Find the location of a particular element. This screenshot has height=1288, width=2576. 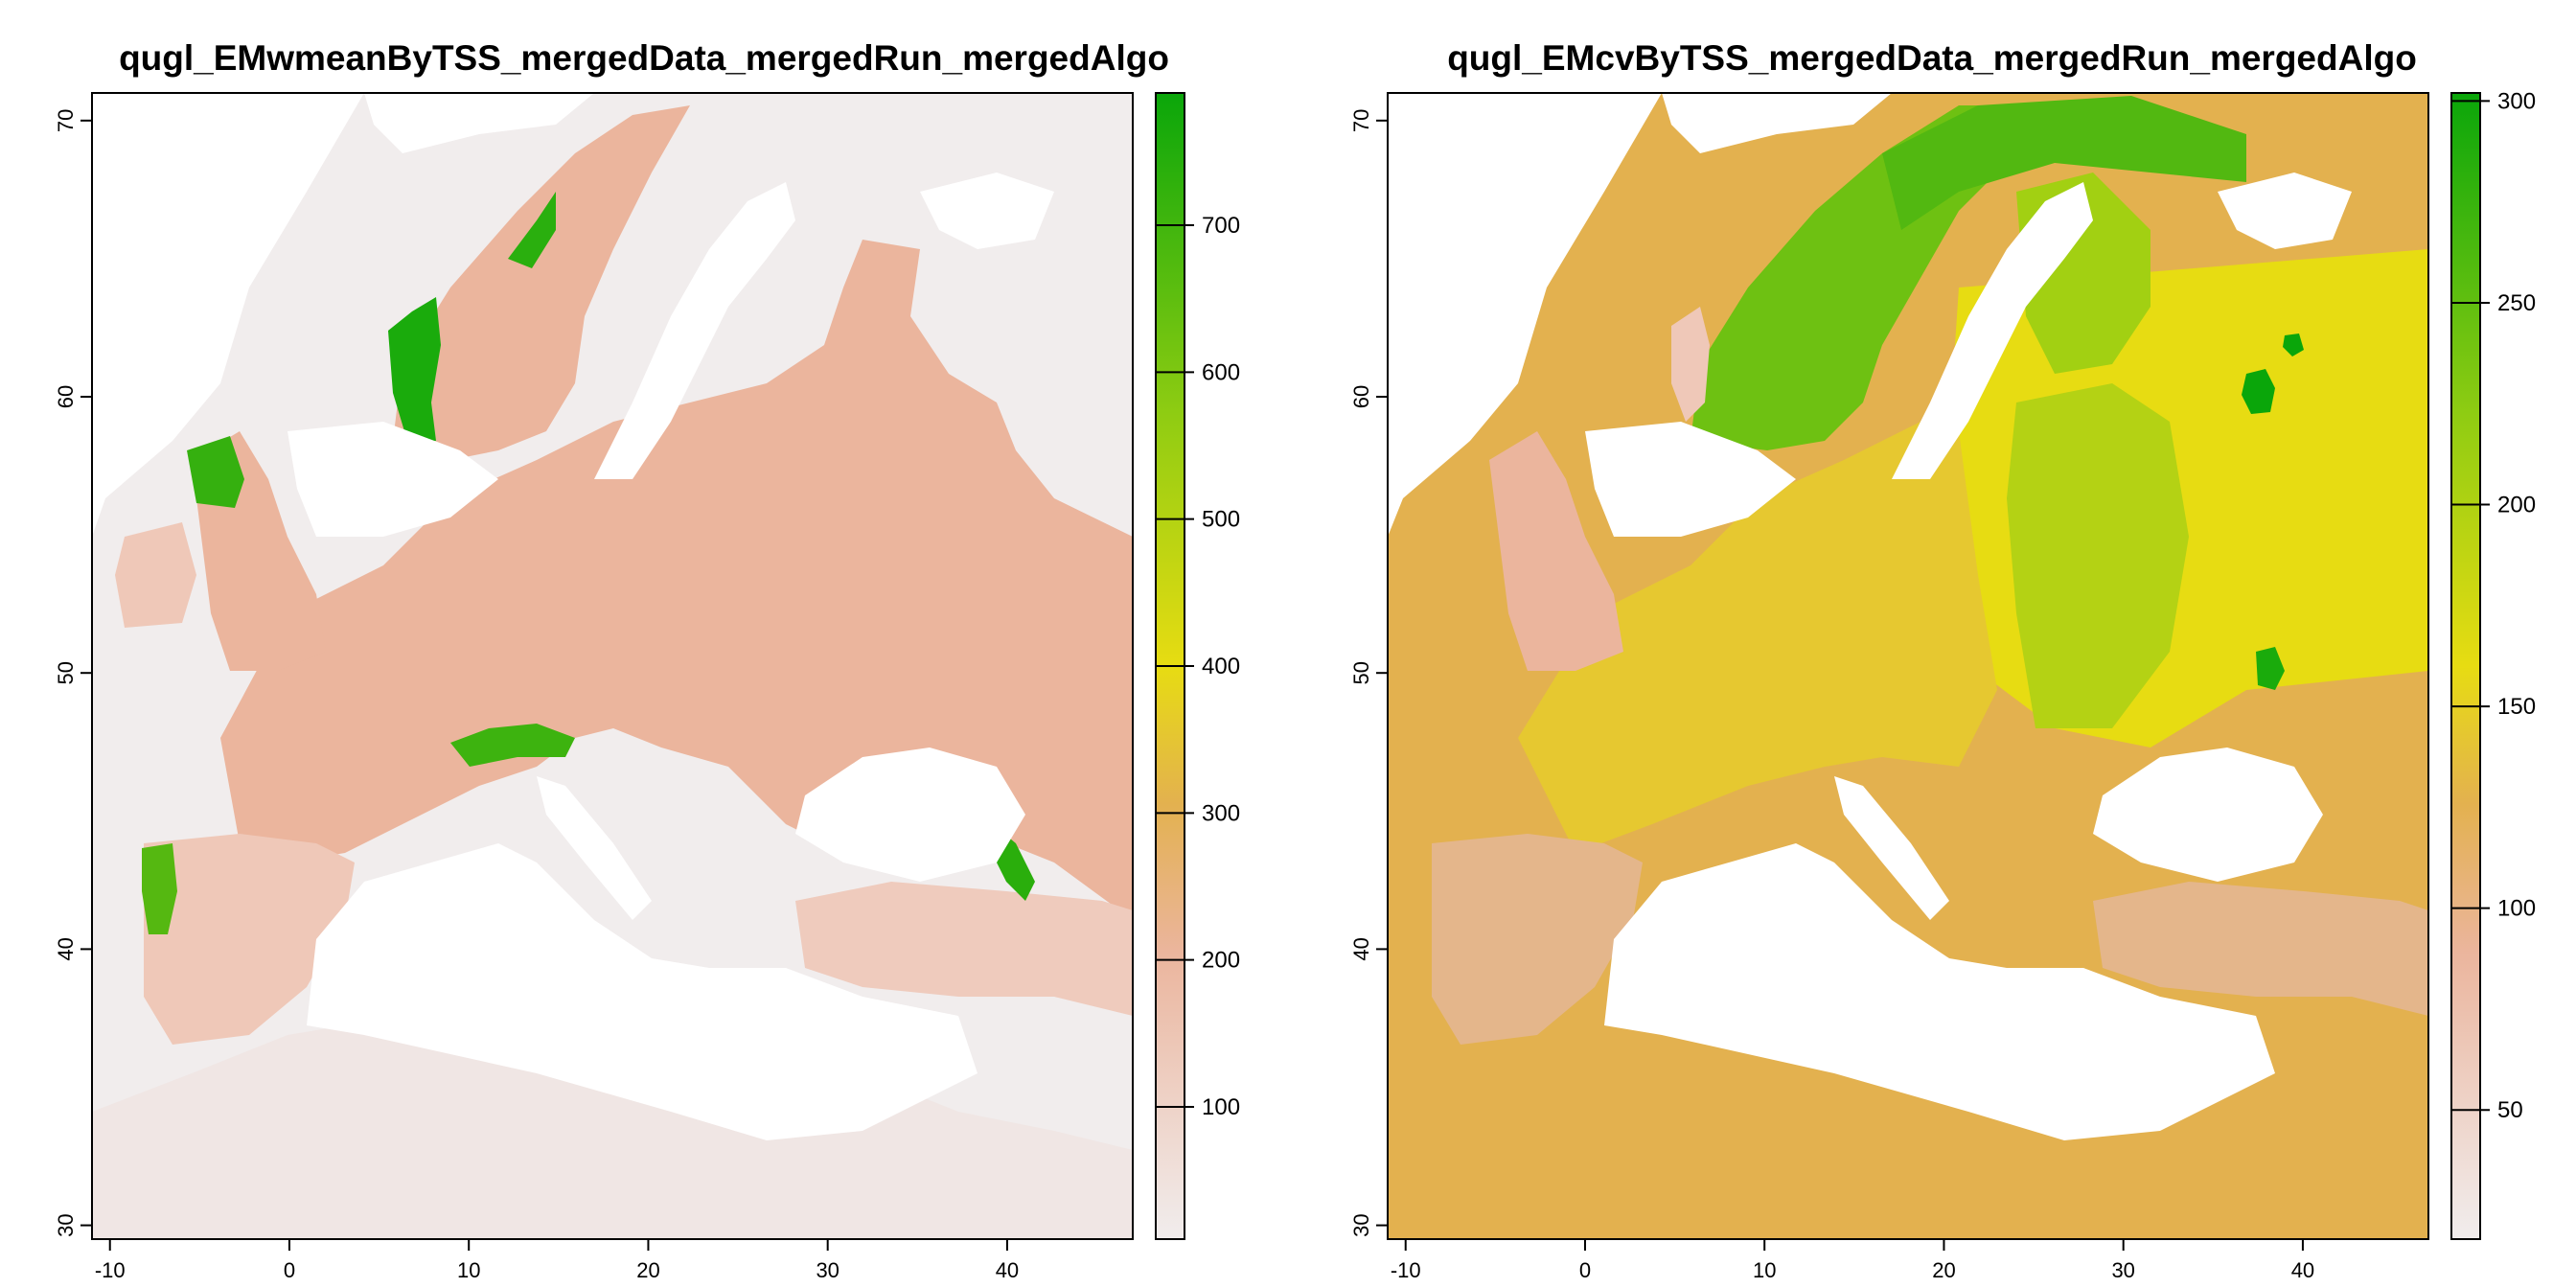

land-north-africa is located at coordinates (612, 1127).